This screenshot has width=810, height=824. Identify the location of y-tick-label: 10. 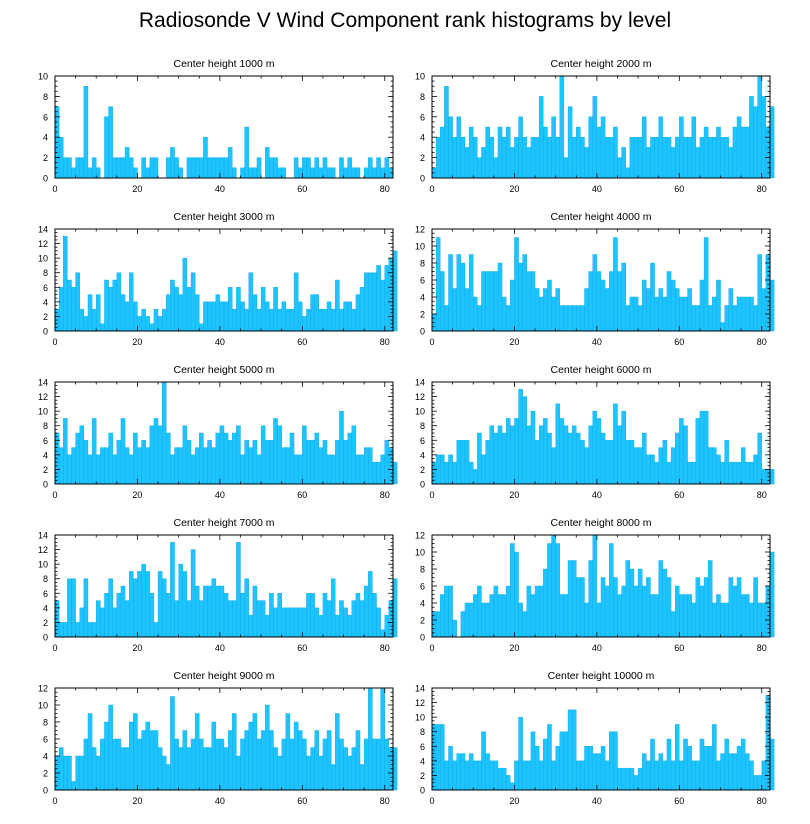
(420, 718).